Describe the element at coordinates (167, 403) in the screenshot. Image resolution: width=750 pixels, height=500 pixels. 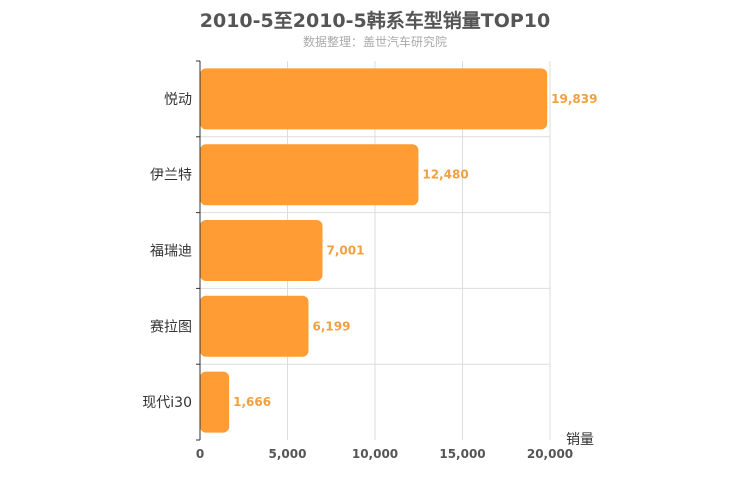
I see `category-label: 现代i30` at that location.